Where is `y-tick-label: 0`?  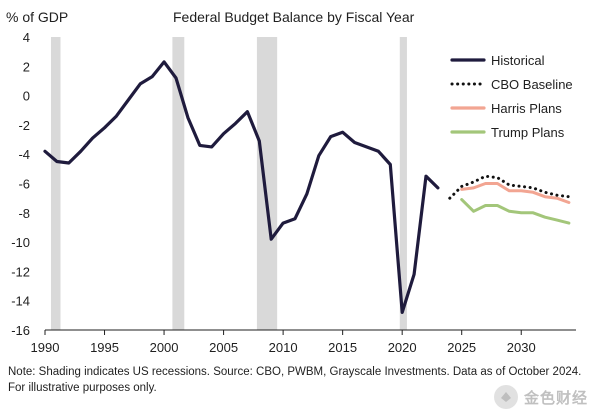
y-tick-label: 0 is located at coordinates (26, 96).